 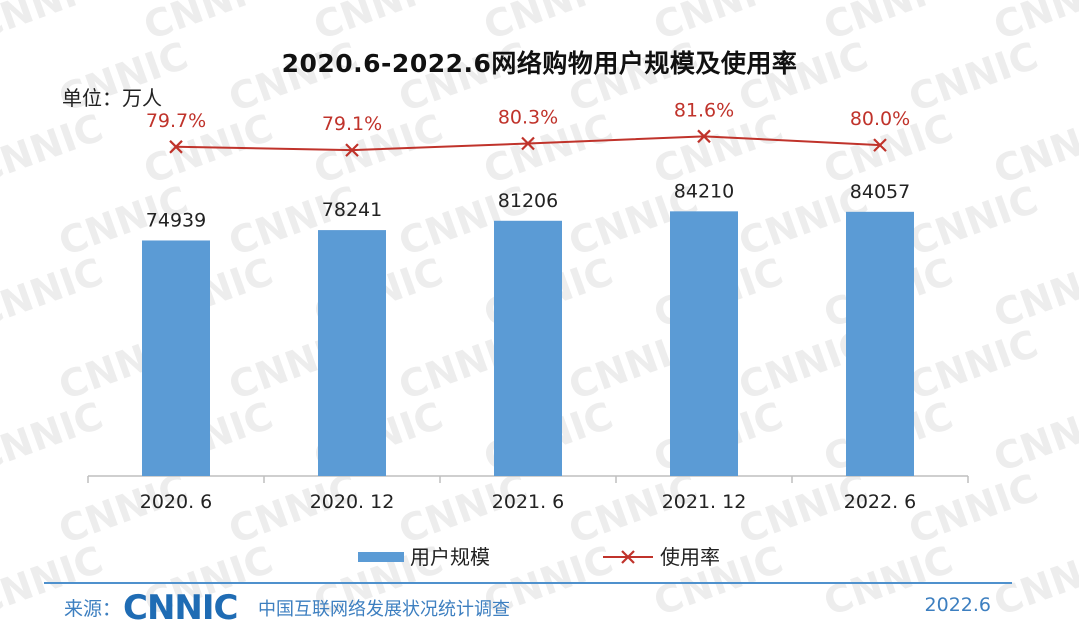 I want to click on bar-value-label: 84057, so click(x=880, y=192).